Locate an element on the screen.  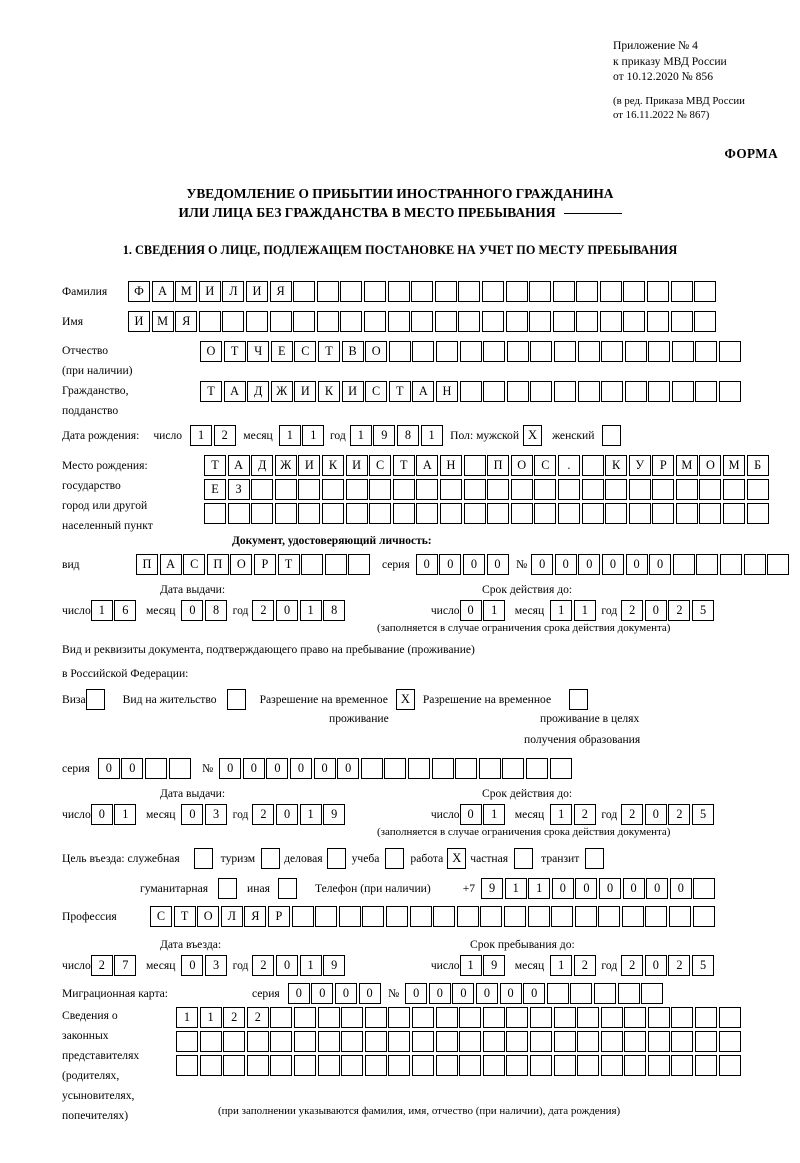
sex-female-checkbox is located at coordinates (612, 435).